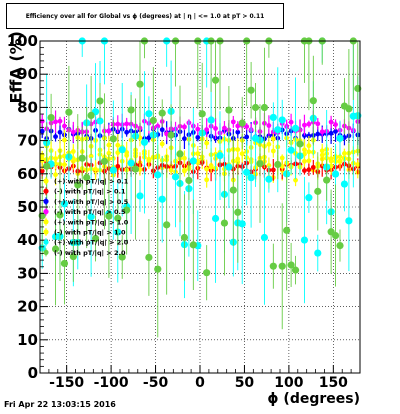 This screenshot has height=414, width=400. What do you see at coordinates (313, 399) in the screenshot?
I see `x-axis-label: ϕ (degrees)` at bounding box center [313, 399].